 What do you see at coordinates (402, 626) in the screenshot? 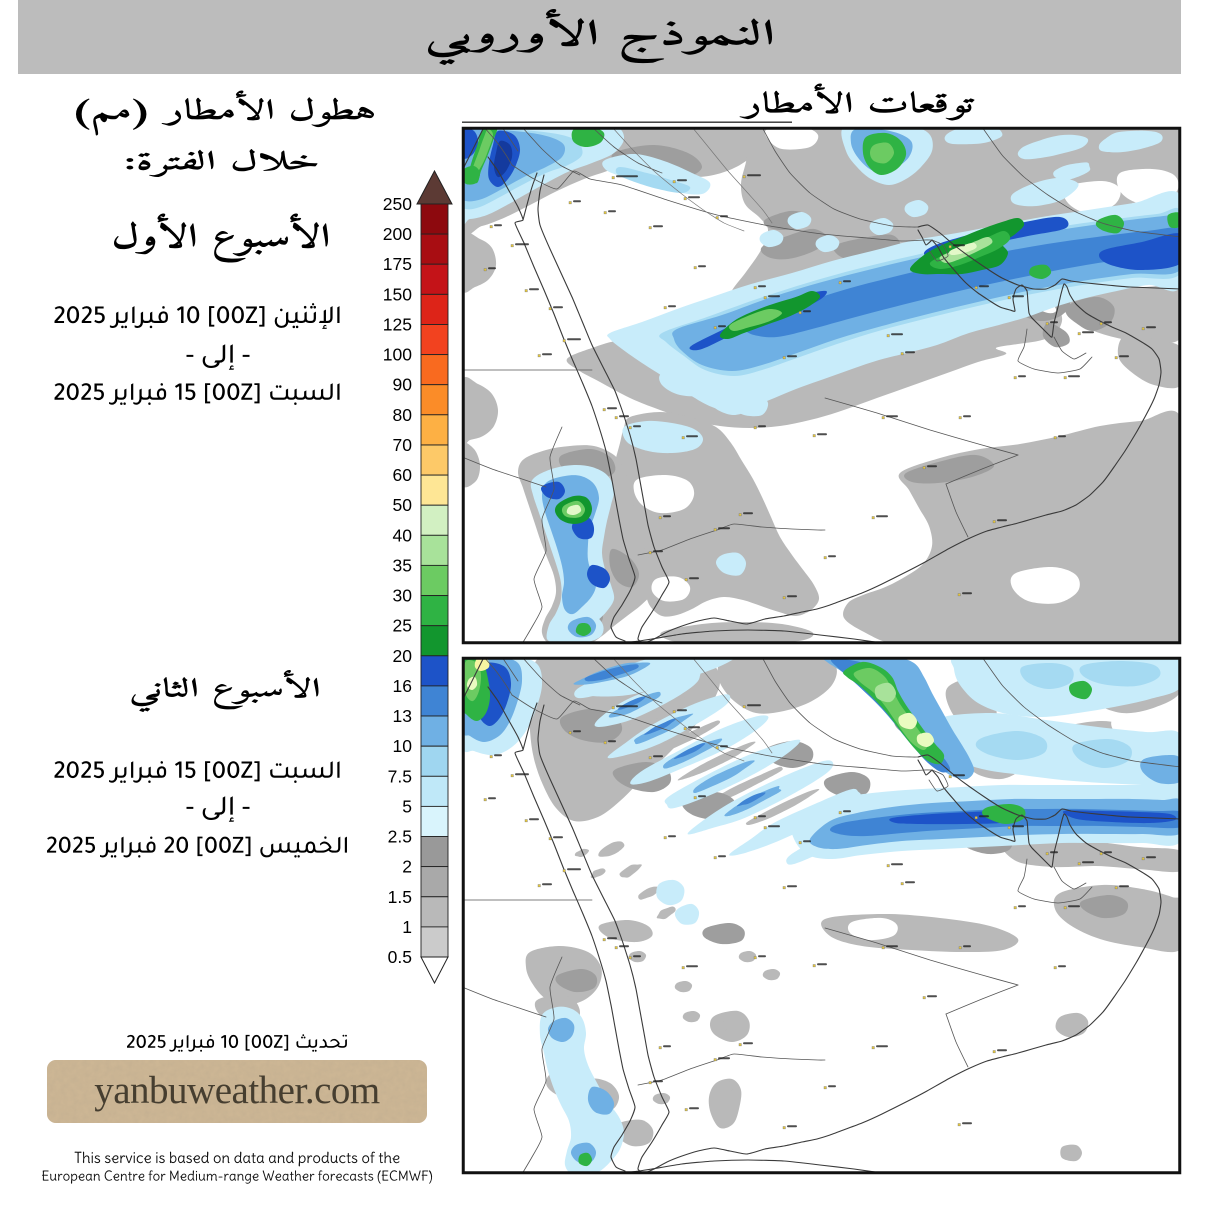
I see `svg-text: 25` at bounding box center [402, 626].